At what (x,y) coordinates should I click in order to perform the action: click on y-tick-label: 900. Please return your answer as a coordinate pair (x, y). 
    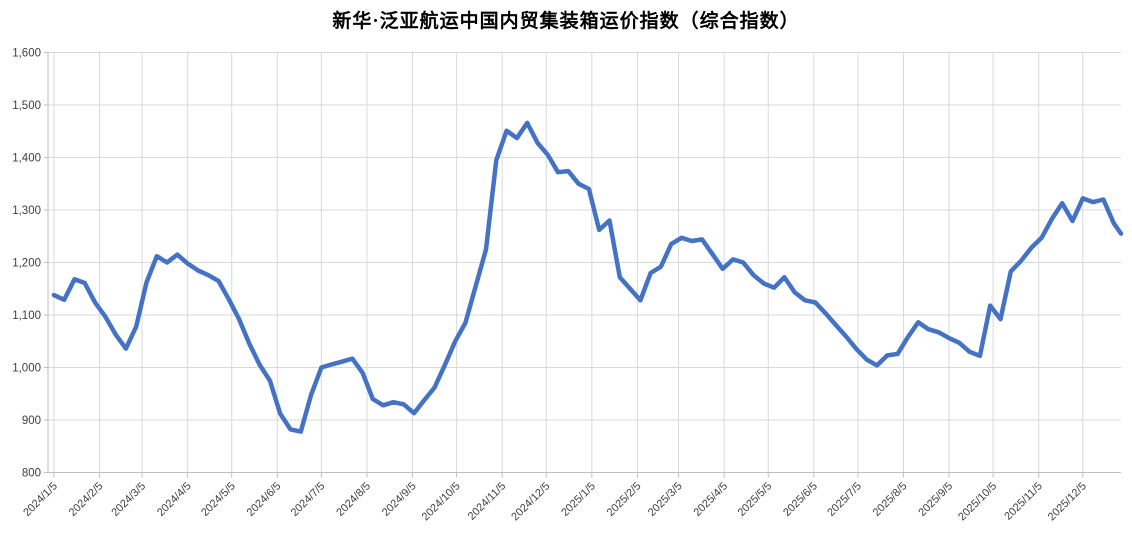
    Looking at the image, I should click on (31, 421).